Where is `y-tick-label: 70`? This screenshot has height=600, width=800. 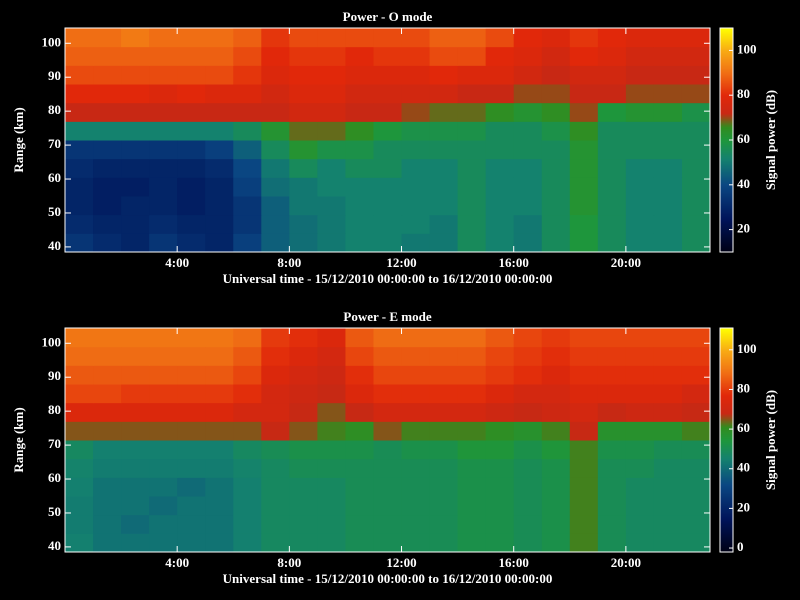 y-tick-label: 70 is located at coordinates (54, 443).